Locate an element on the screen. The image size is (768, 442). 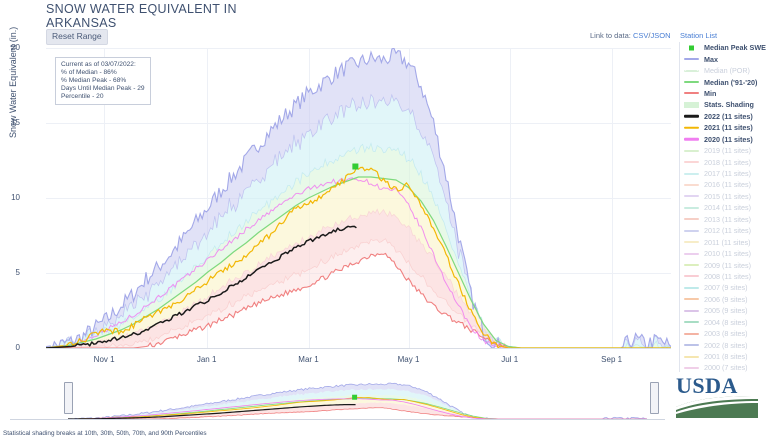
legend-item-2014-11-sites: 2014 (11 sites) is located at coordinates (724, 207).